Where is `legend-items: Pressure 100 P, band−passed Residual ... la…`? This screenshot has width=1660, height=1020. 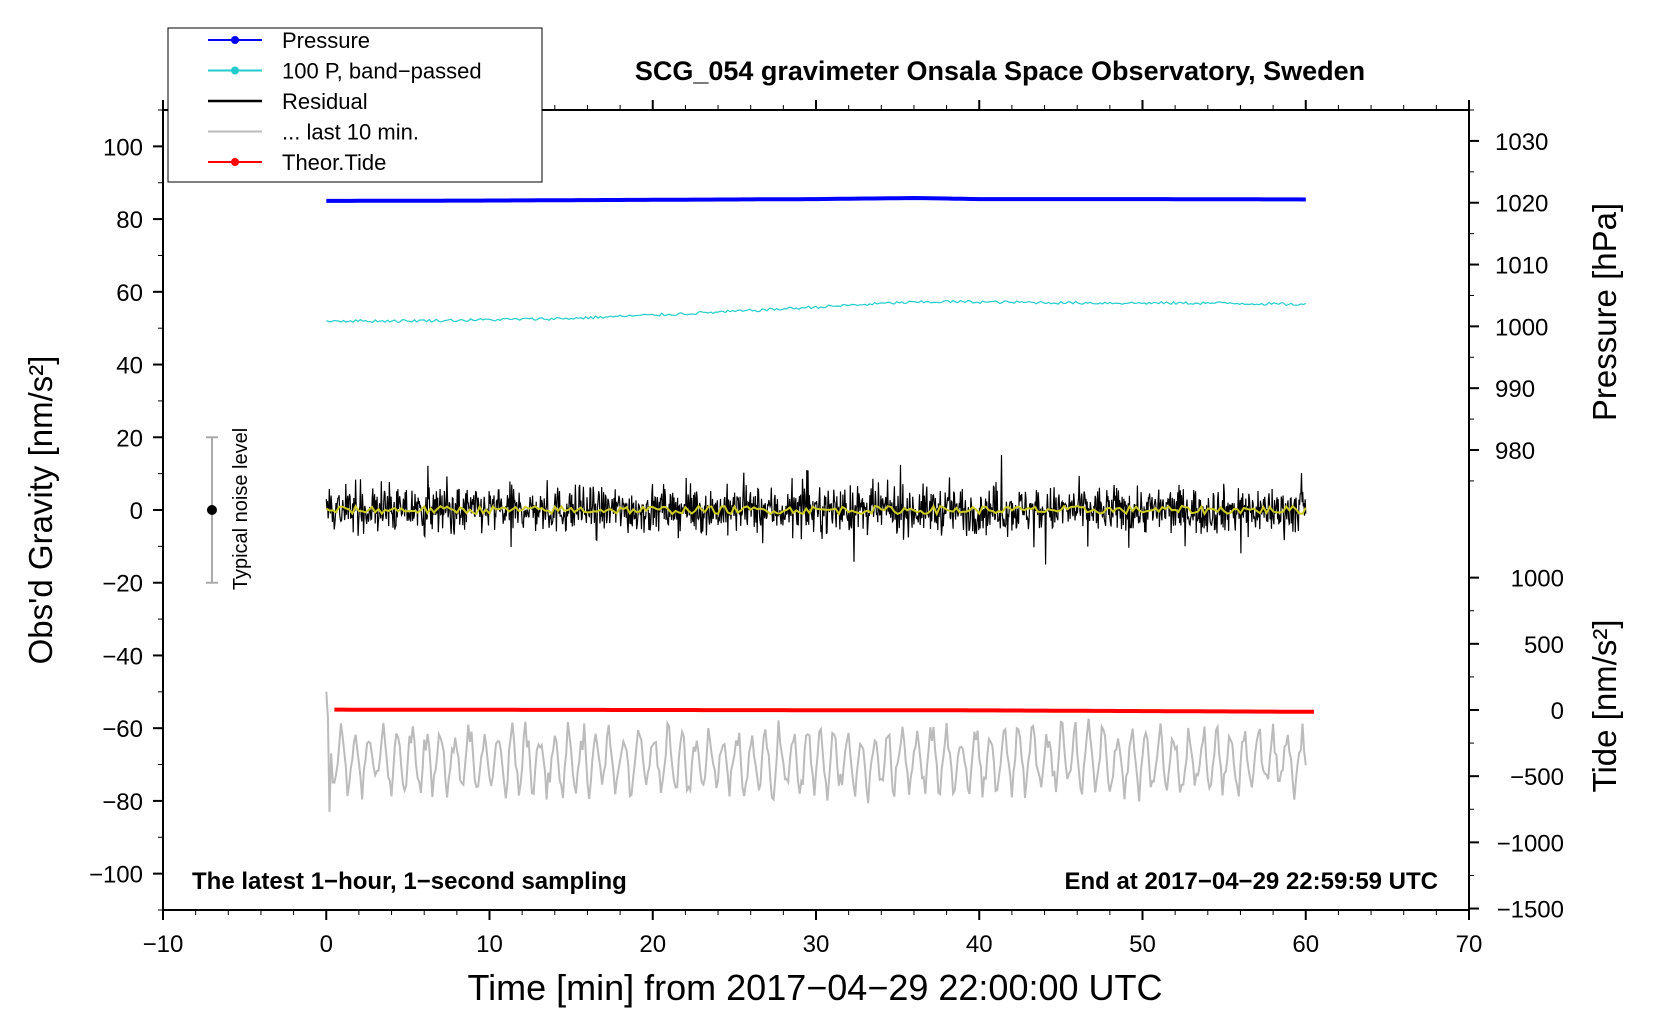 legend-items: Pressure 100 P, band−passed Residual ... la… is located at coordinates (345, 101).